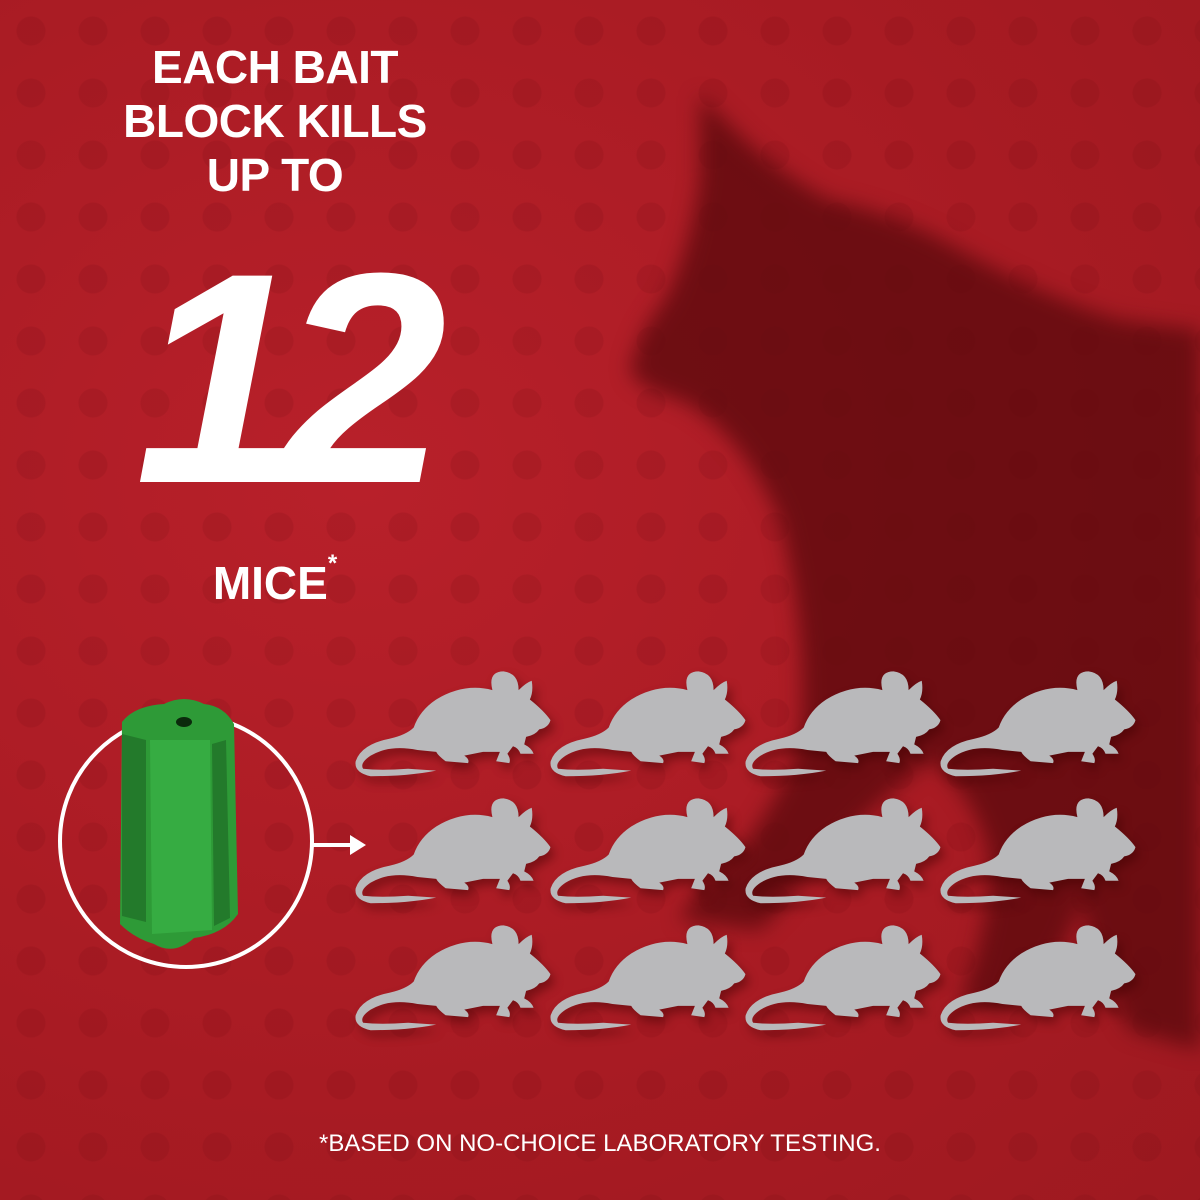 The height and width of the screenshot is (1200, 1200). Describe the element at coordinates (600, 1143) in the screenshot. I see `footnote: *BASED ON NO-CHOICE LABORATORY TESTING.` at that location.